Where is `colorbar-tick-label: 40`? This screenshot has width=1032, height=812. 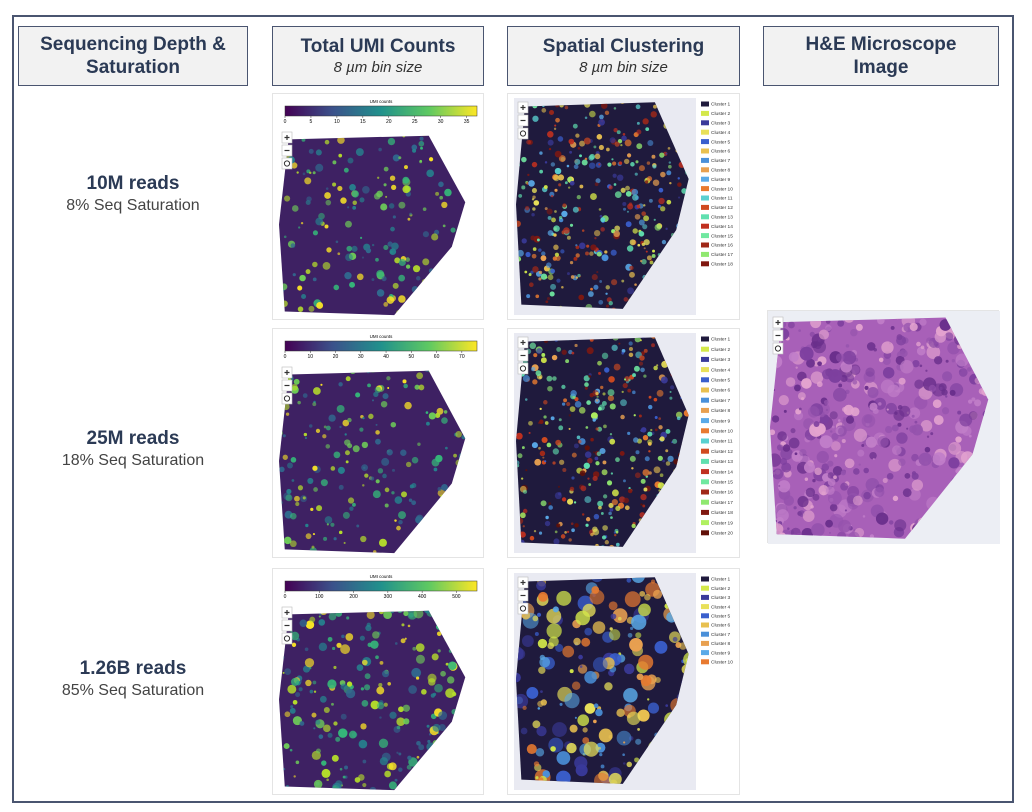
colorbar-tick-label: 40 is located at coordinates (386, 357).